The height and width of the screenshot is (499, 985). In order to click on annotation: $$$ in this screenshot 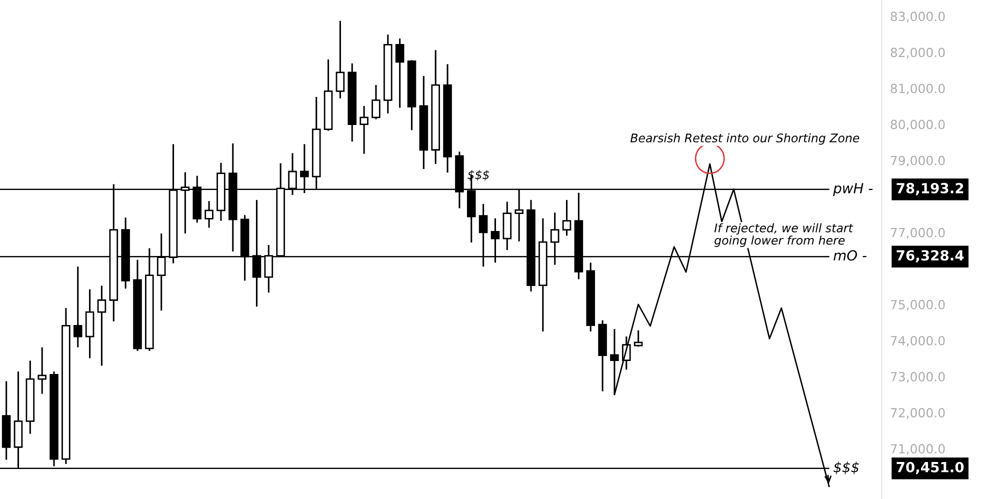, I will do `click(478, 175)`.